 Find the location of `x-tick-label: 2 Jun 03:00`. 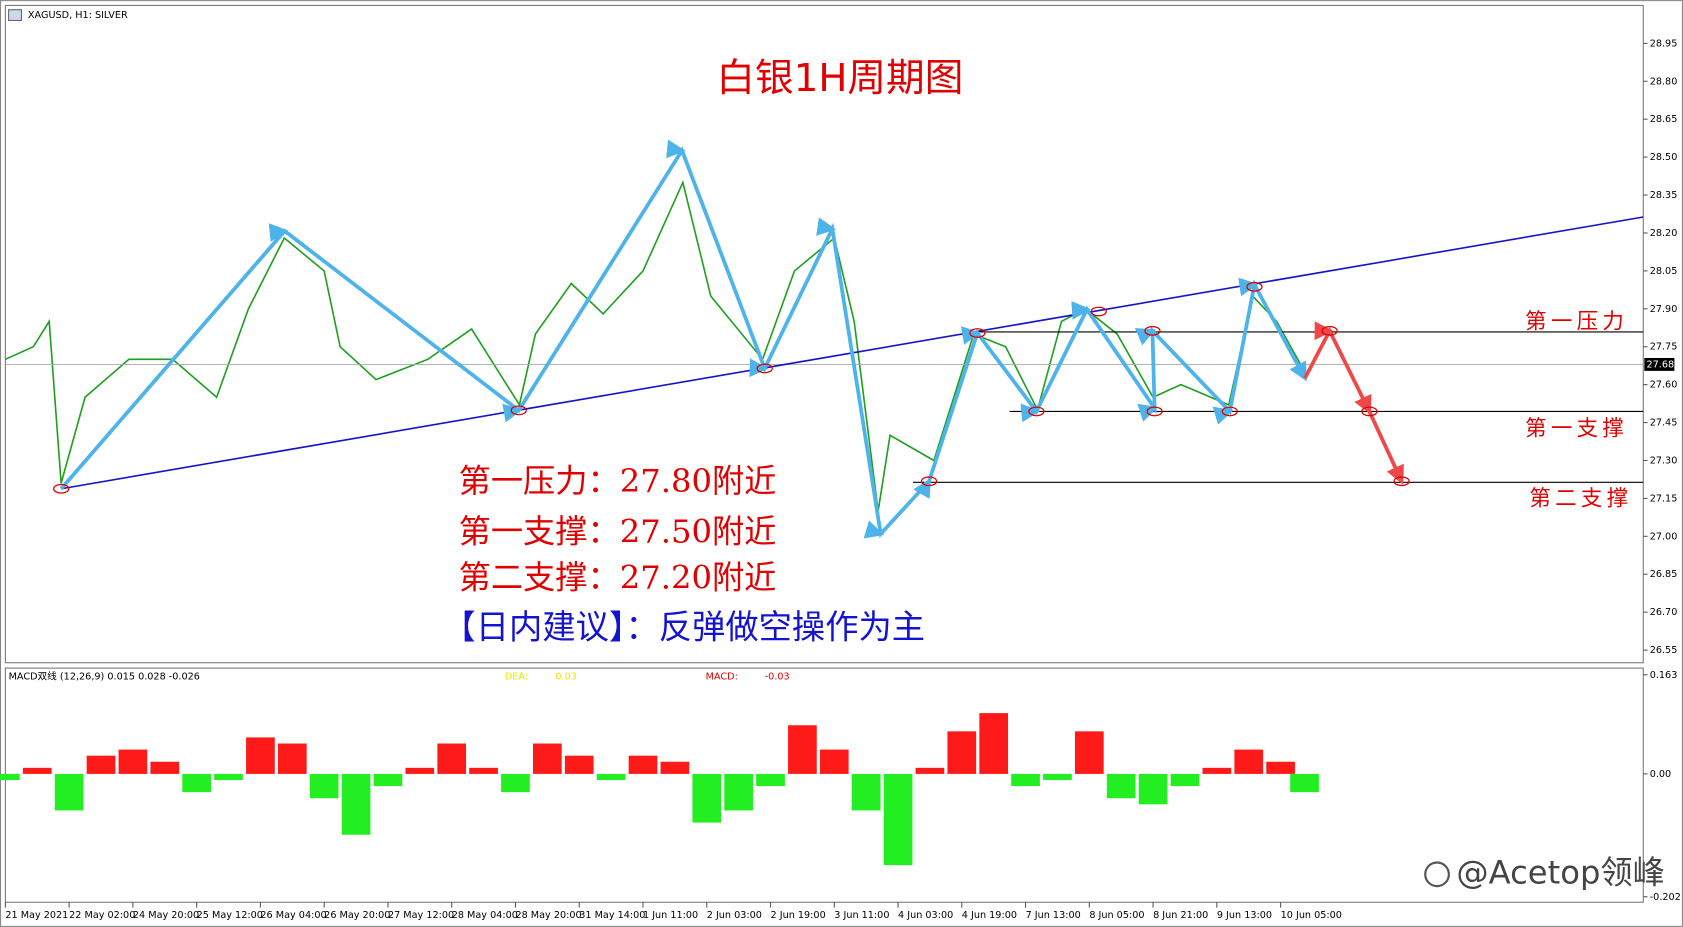

x-tick-label: 2 Jun 03:00 is located at coordinates (734, 915).